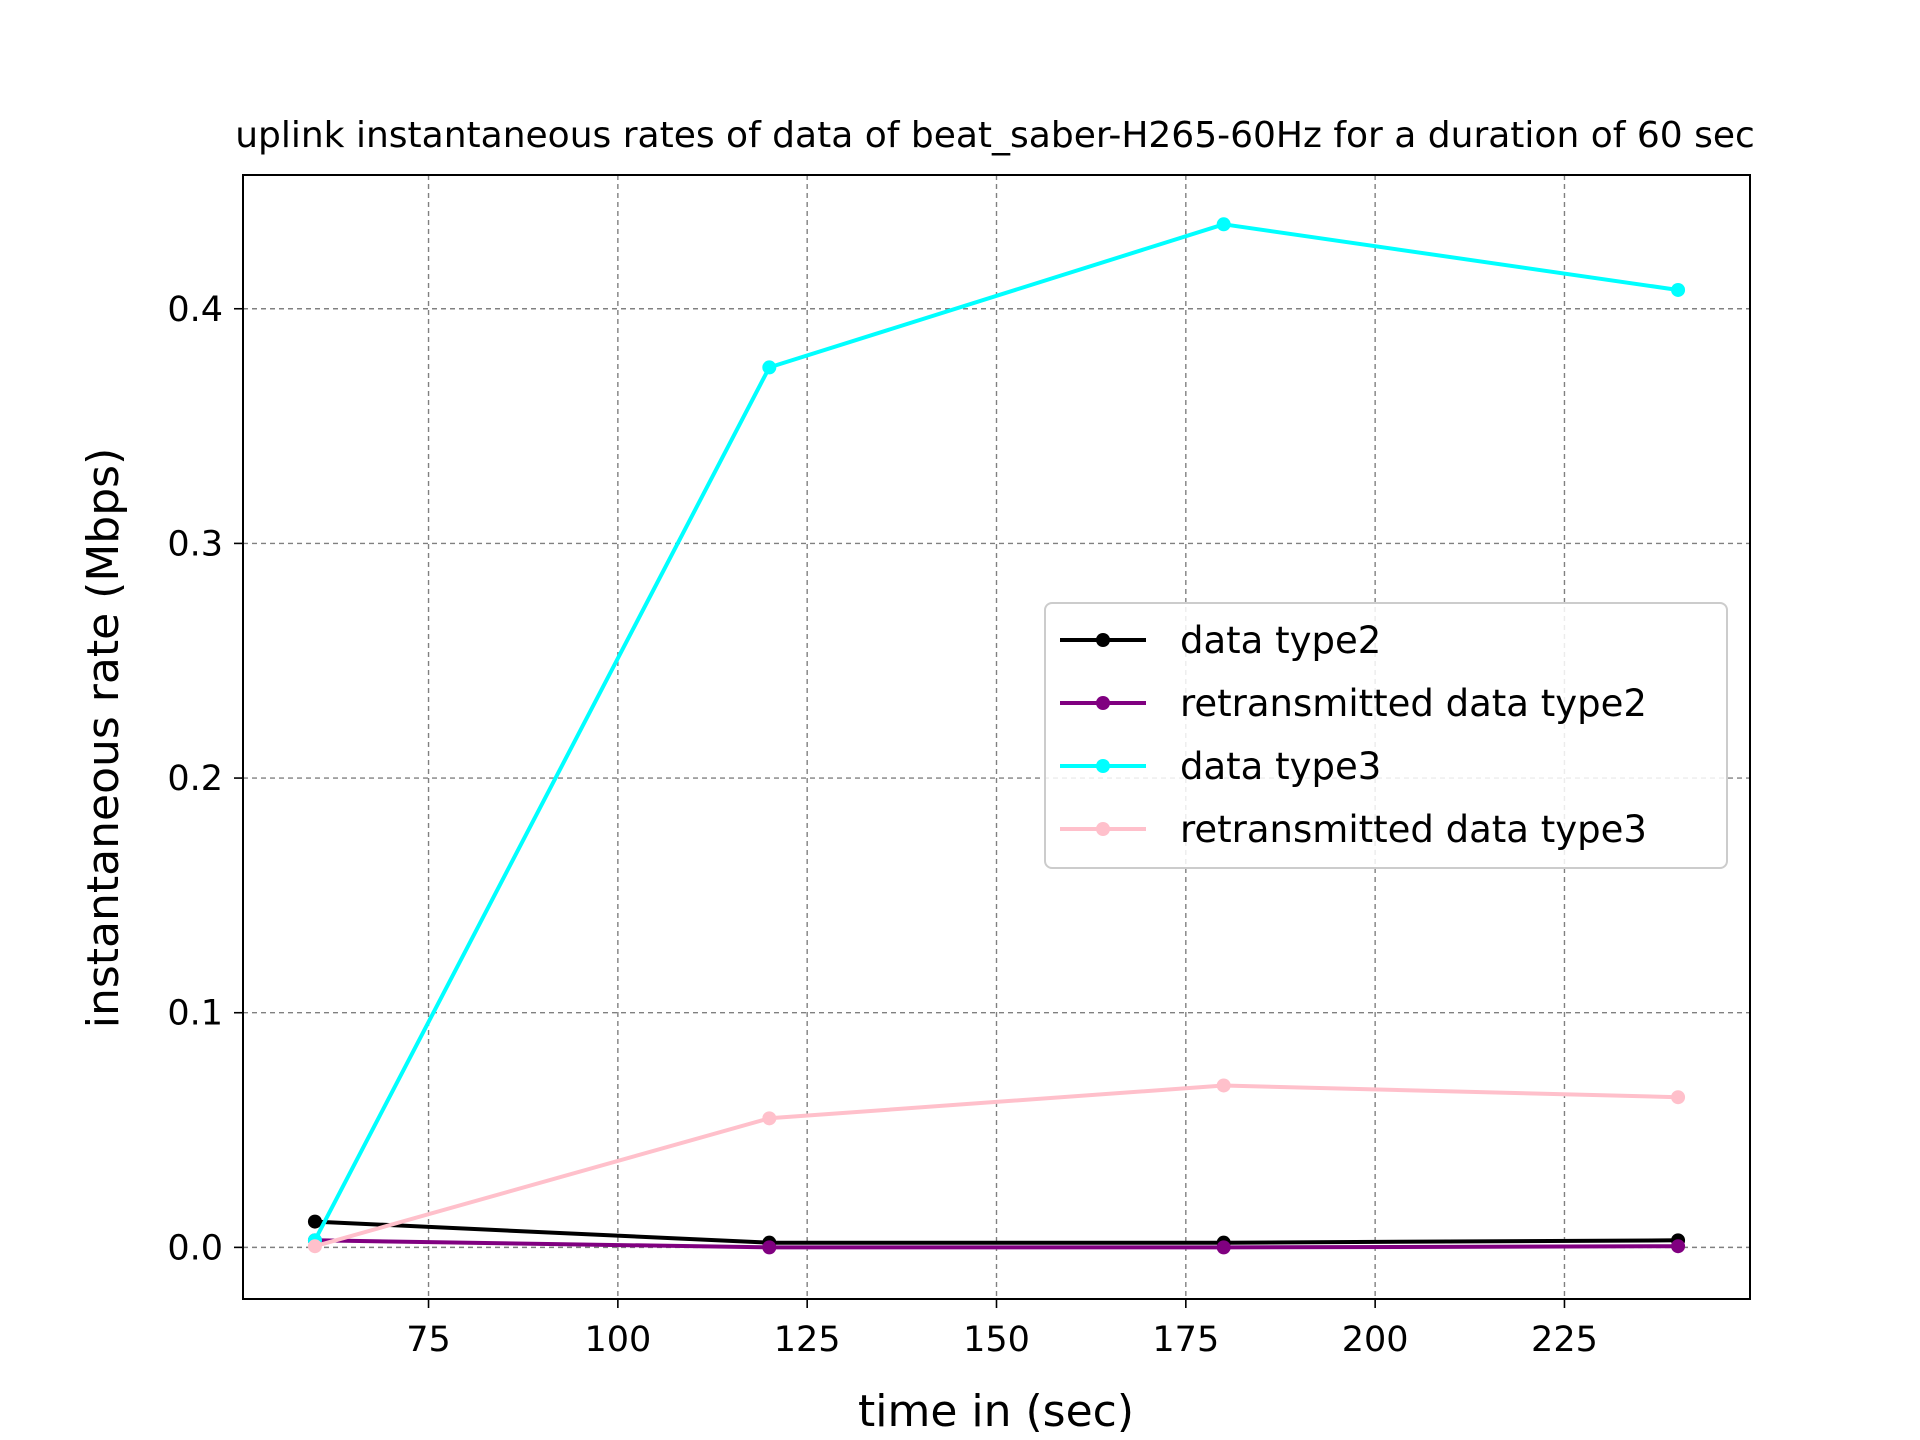  I want to click on x-tick-label: 100, so click(617, 1340).